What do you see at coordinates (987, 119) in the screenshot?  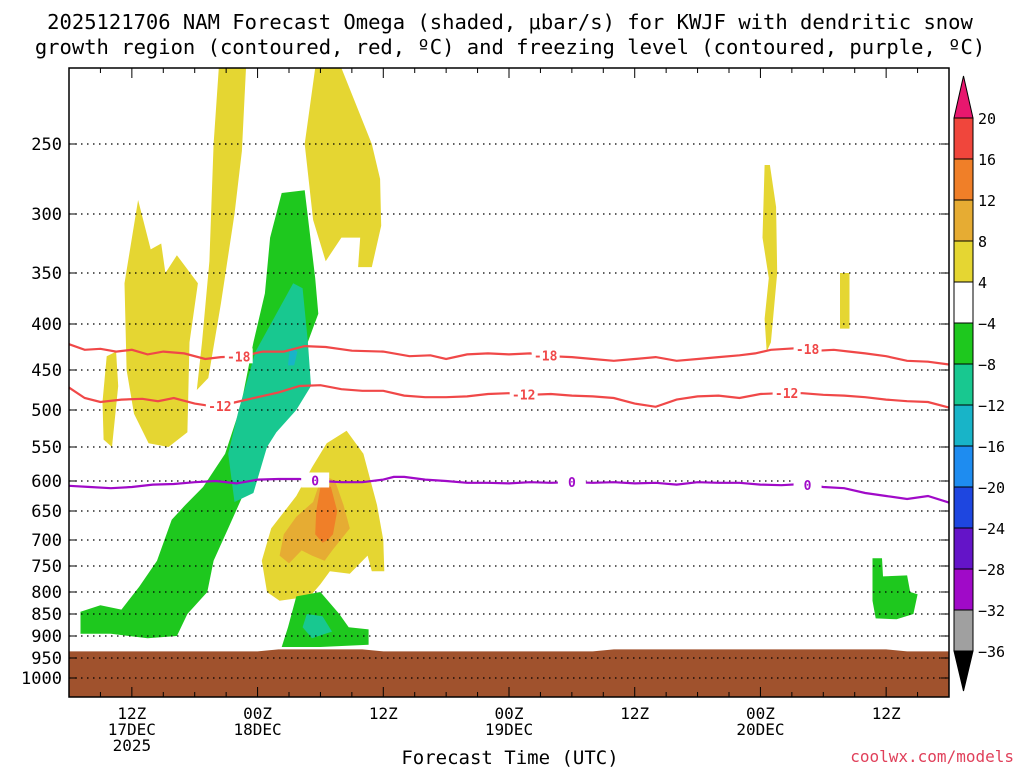 I see `colorbar-label: 20` at bounding box center [987, 119].